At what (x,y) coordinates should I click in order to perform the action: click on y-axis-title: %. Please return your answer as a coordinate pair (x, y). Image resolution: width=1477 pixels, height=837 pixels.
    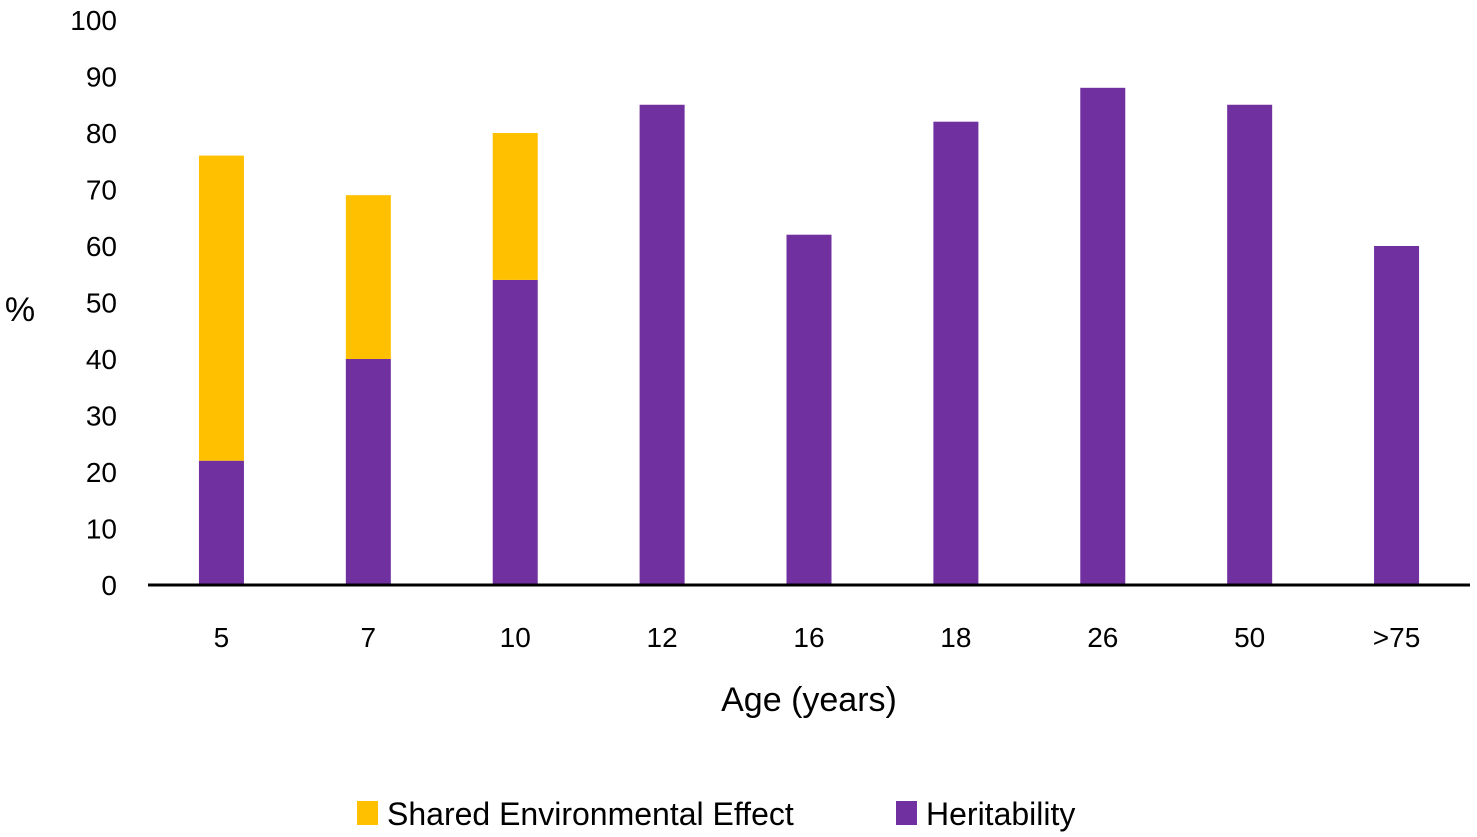
    Looking at the image, I should click on (20, 310).